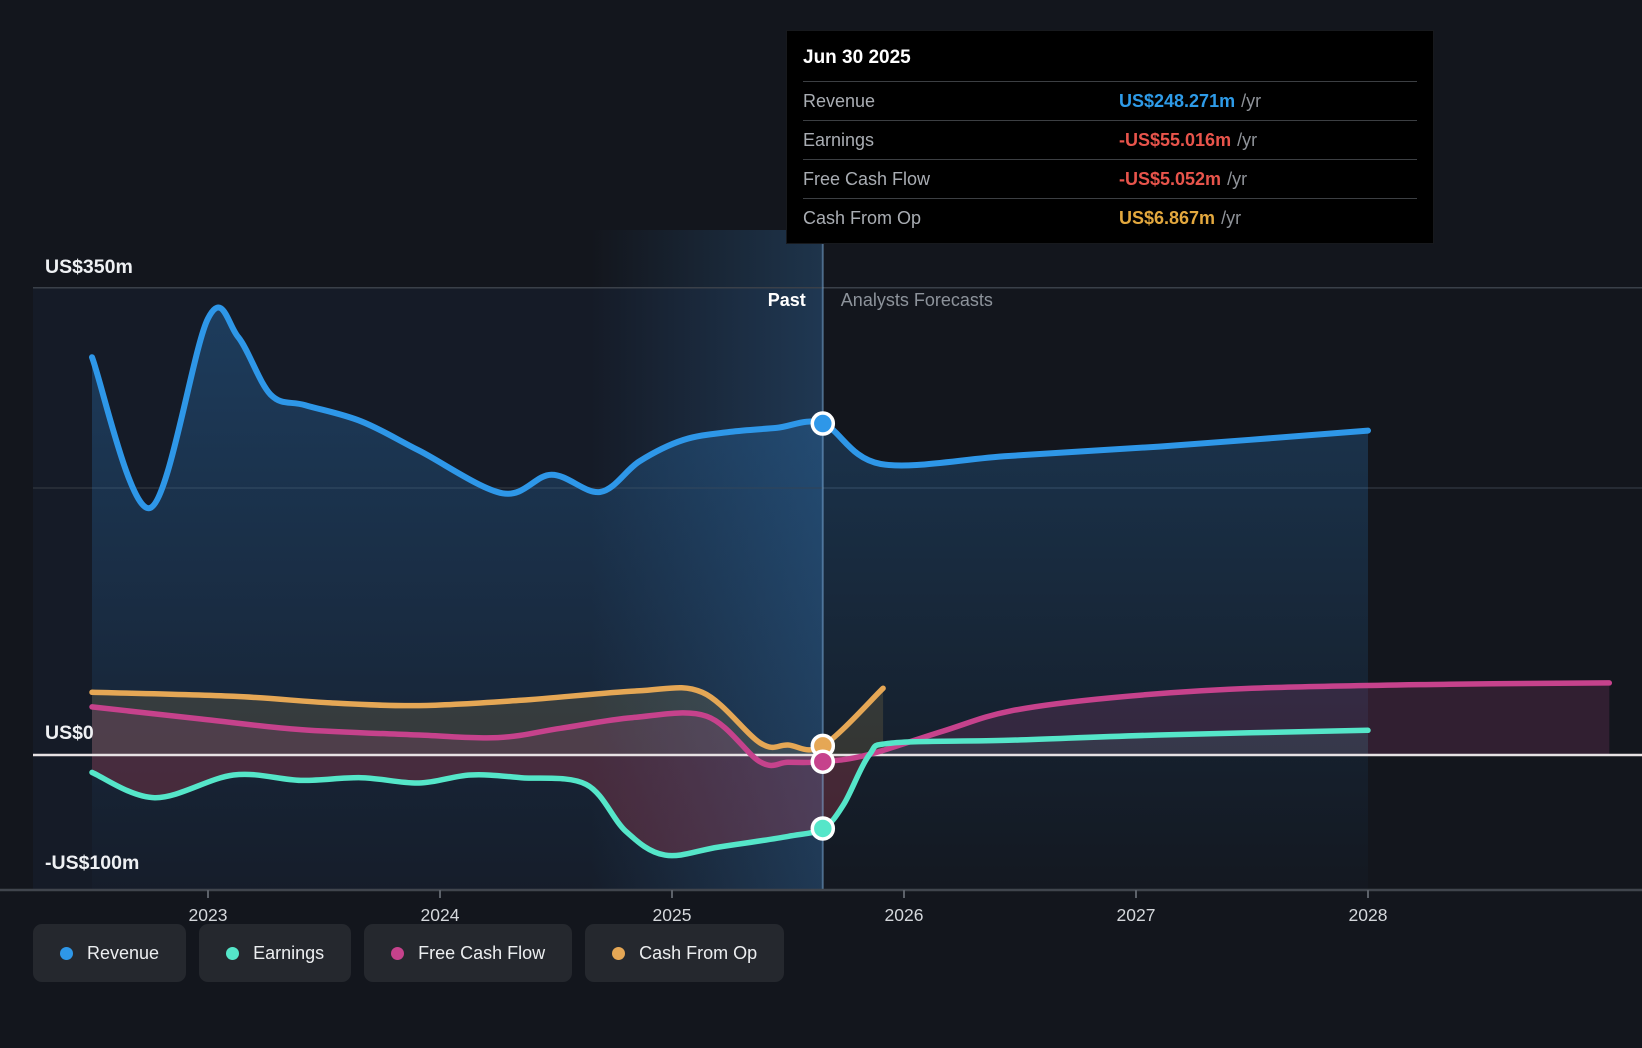 The width and height of the screenshot is (1642, 1048). I want to click on legend-item-cash-from-op: Cash From Op, so click(685, 953).